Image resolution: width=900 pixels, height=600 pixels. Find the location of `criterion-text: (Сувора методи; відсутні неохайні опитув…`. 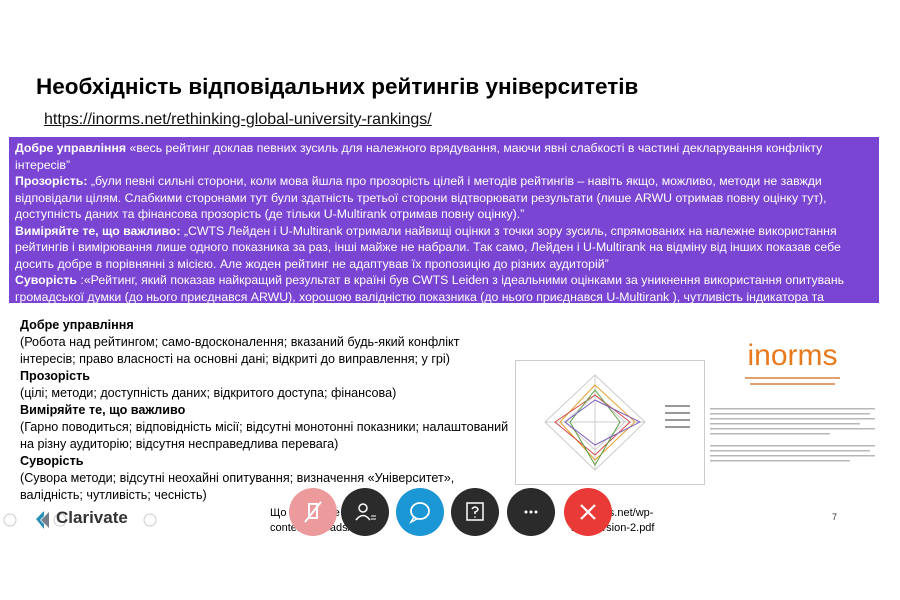

criterion-text: (Сувора методи; відсутні неохайні опитув… is located at coordinates (237, 486).